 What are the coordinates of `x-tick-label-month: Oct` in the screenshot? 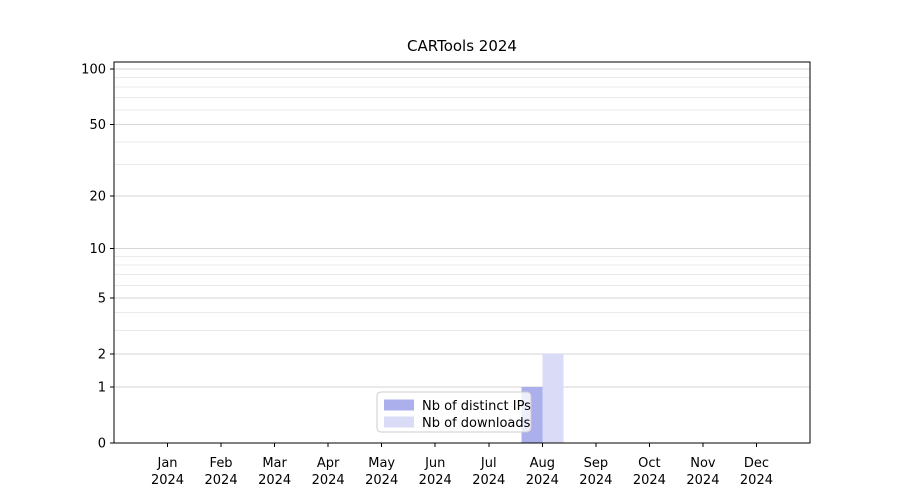 It's located at (649, 463).